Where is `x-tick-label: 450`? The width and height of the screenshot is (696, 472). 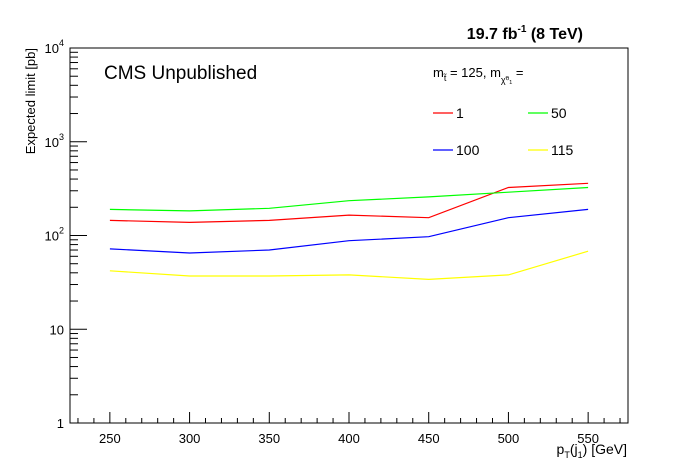 x-tick-label: 450 is located at coordinates (429, 438).